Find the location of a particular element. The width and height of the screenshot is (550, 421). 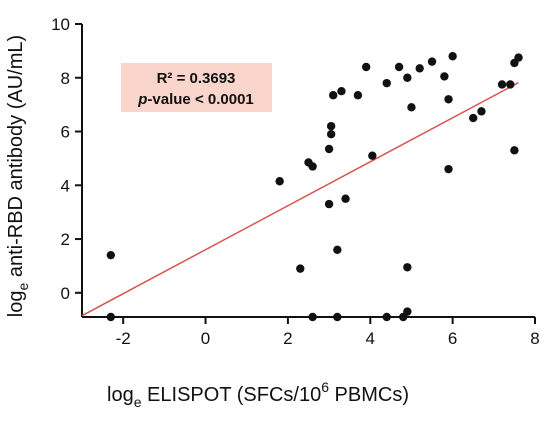

r-squared-label: R² = 0.3693 is located at coordinates (196, 78).